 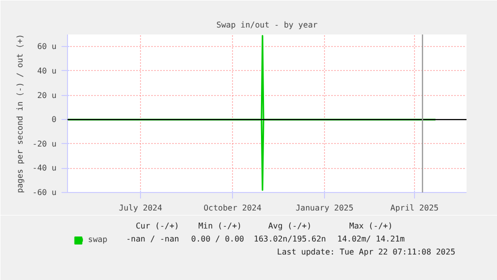 What do you see at coordinates (267, 25) in the screenshot?
I see `chart-title: Swap in/out - by year` at bounding box center [267, 25].